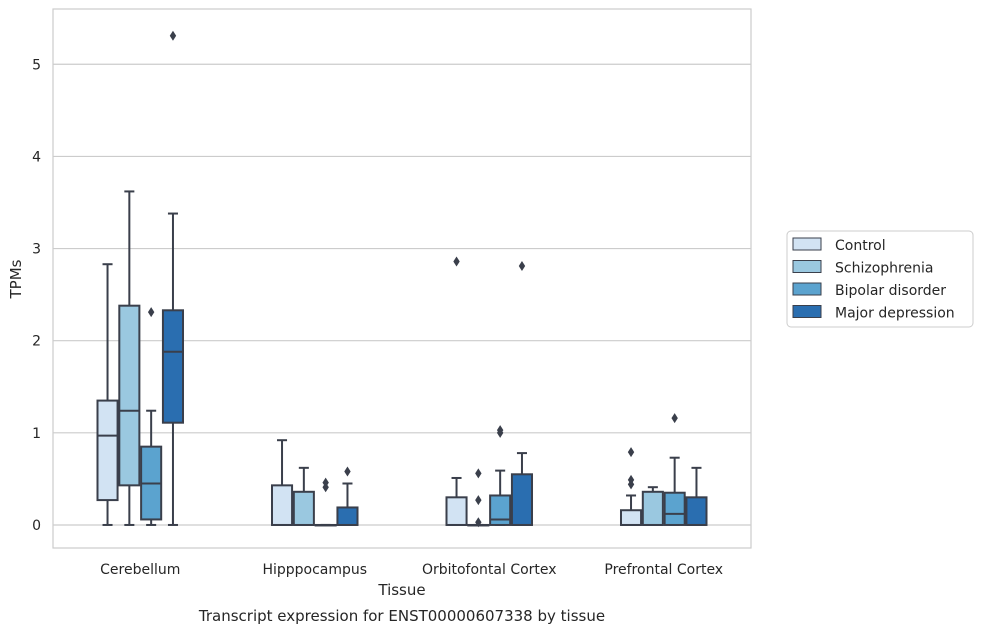 The height and width of the screenshot is (634, 983). I want to click on y-tick-label: 4, so click(36, 157).